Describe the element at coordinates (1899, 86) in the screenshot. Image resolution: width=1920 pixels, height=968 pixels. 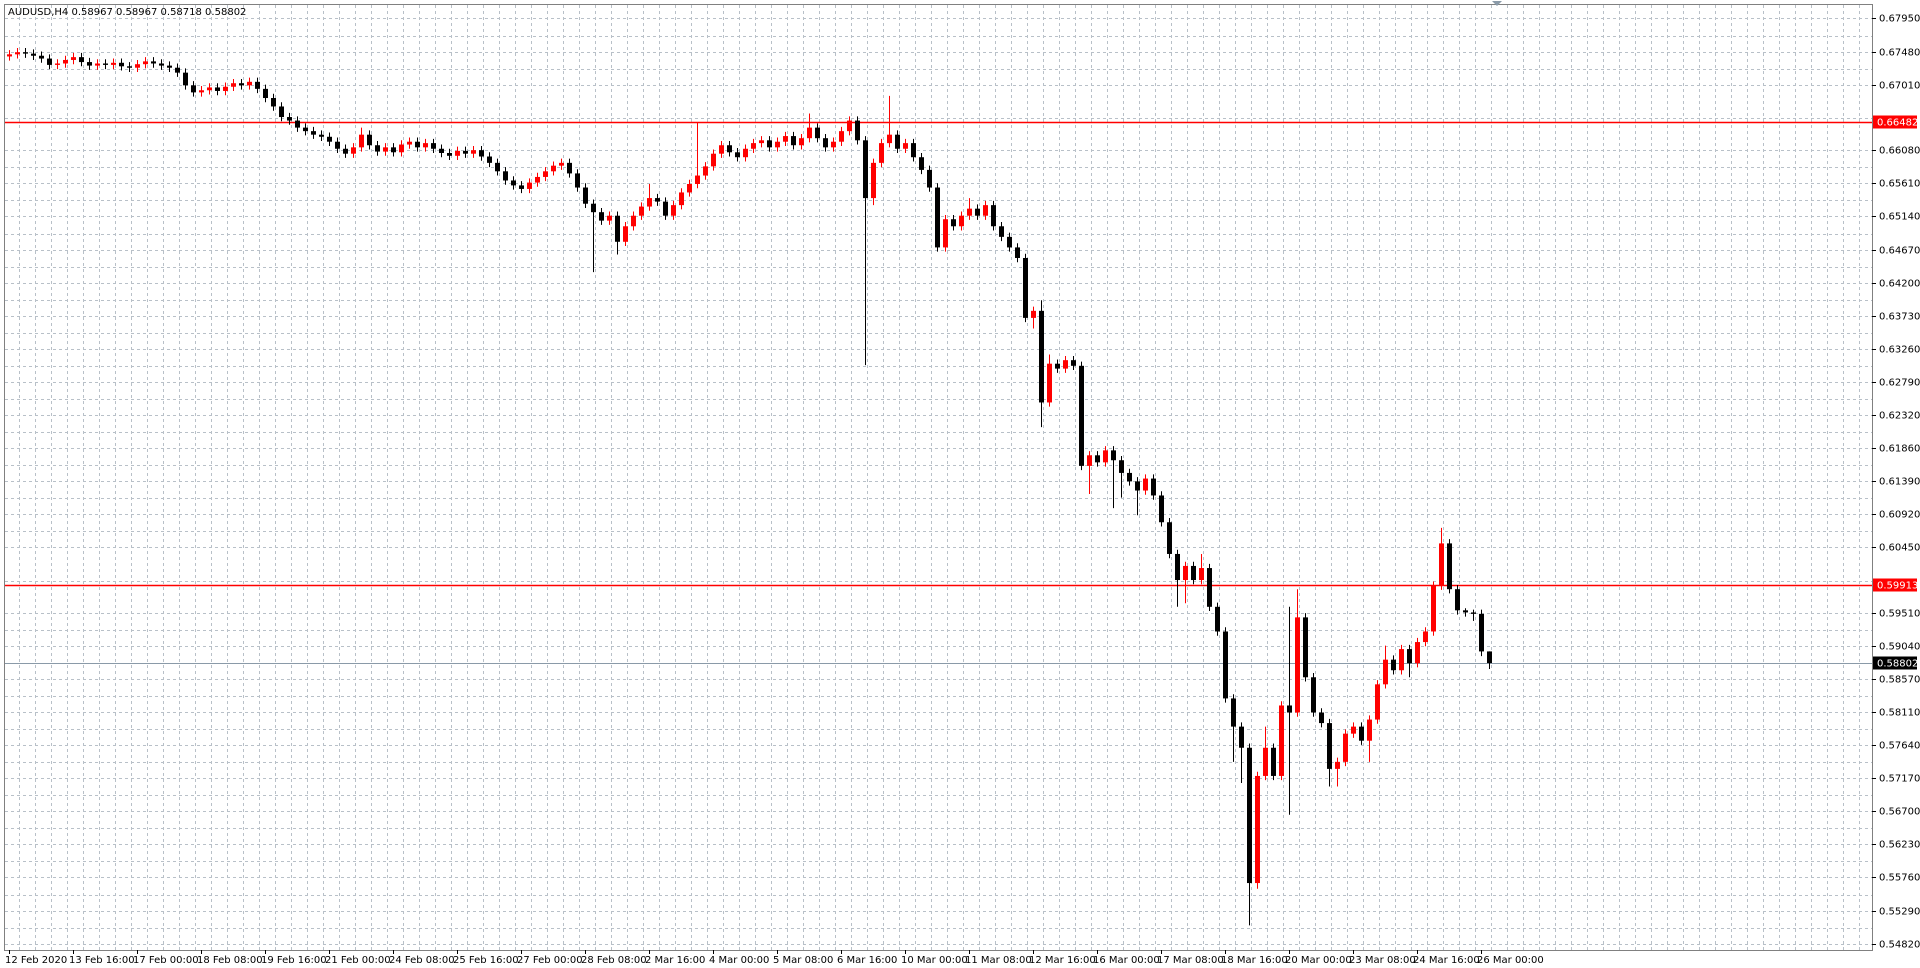
I see `y-tick-label: 0.67010` at that location.